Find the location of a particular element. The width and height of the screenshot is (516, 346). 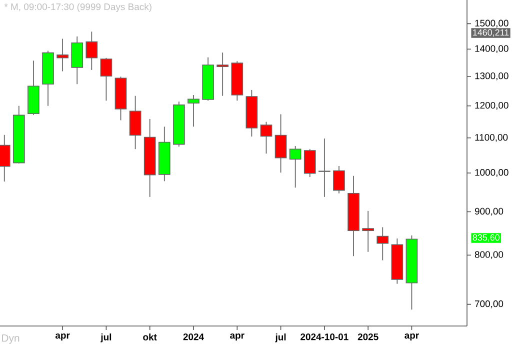

x-tick-label: 2024-10-01 is located at coordinates (324, 336).